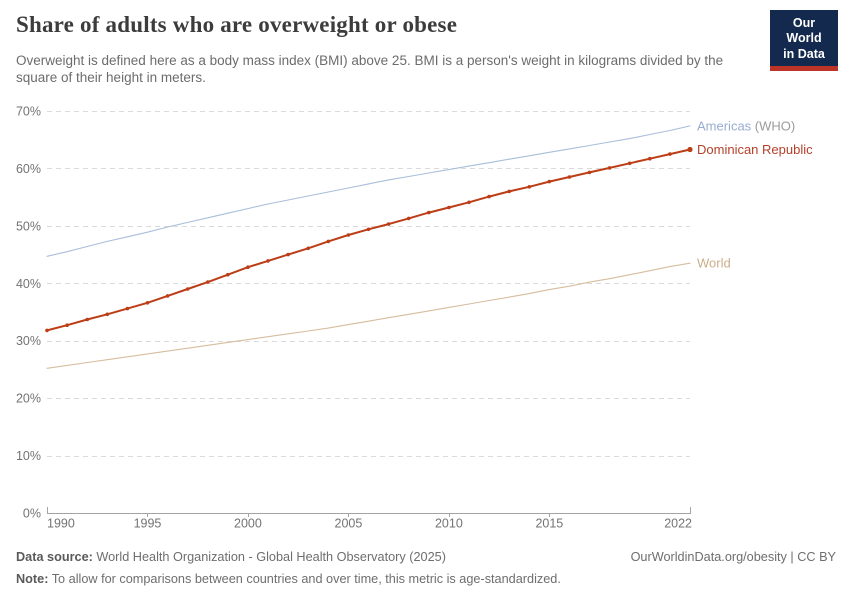 The image size is (850, 600). Describe the element at coordinates (804, 53) in the screenshot. I see `owid-logo-line-2: in Data` at that location.